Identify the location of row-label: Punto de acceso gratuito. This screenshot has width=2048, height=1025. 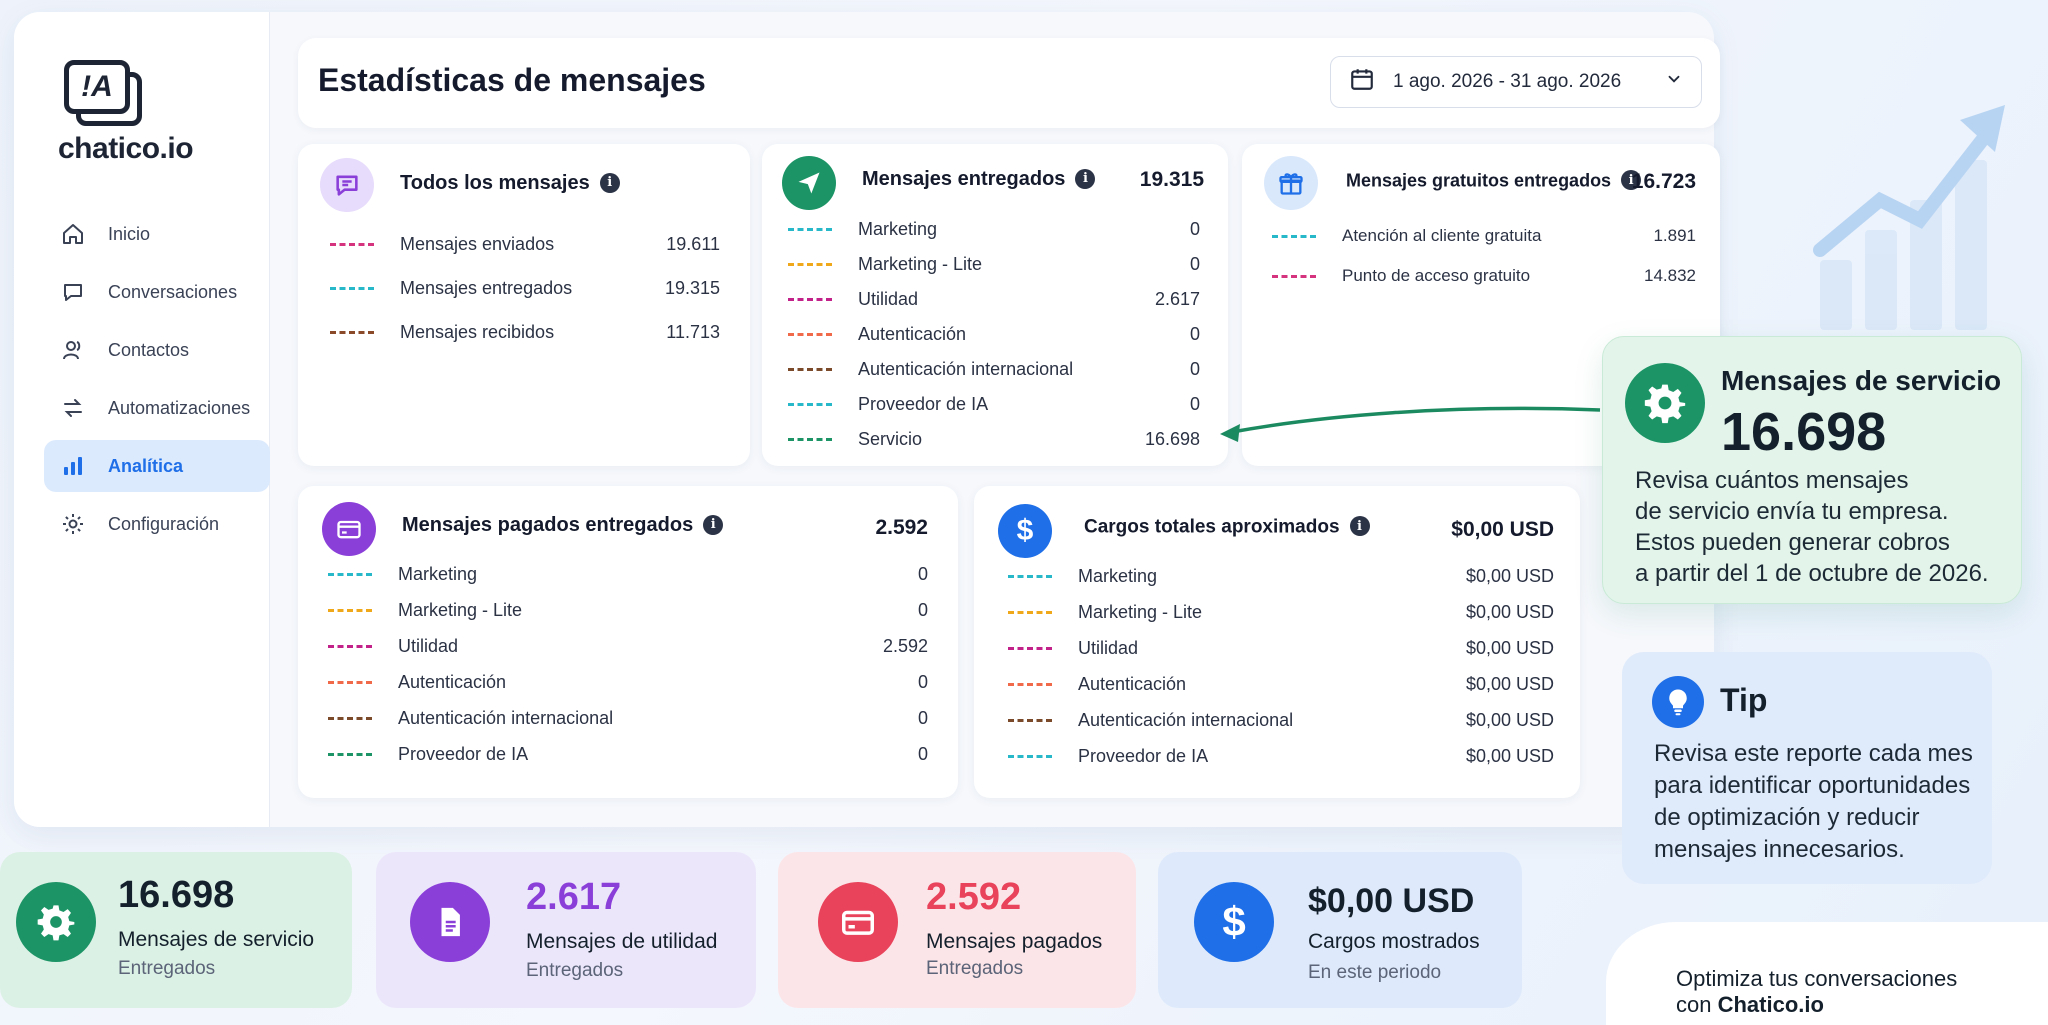
(1436, 275).